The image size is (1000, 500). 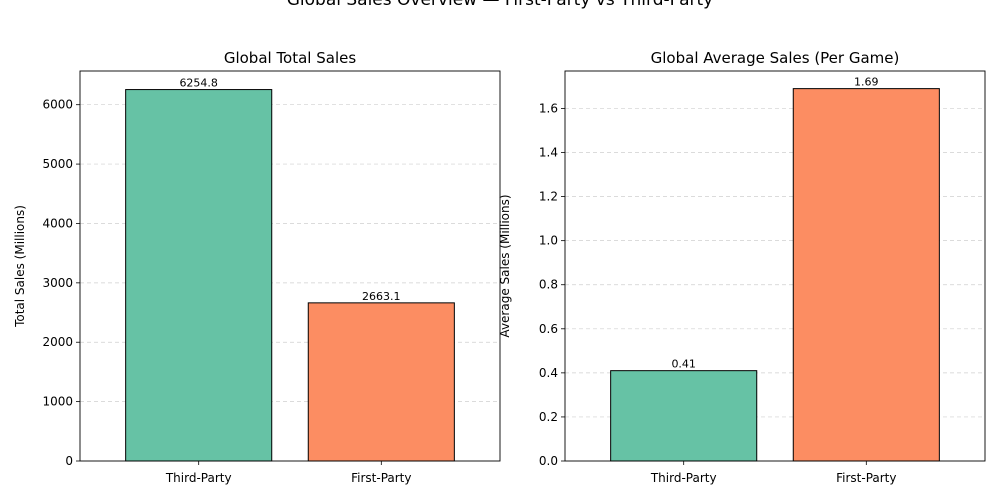 I want to click on y-tick-label: 1.0, so click(x=548, y=241).